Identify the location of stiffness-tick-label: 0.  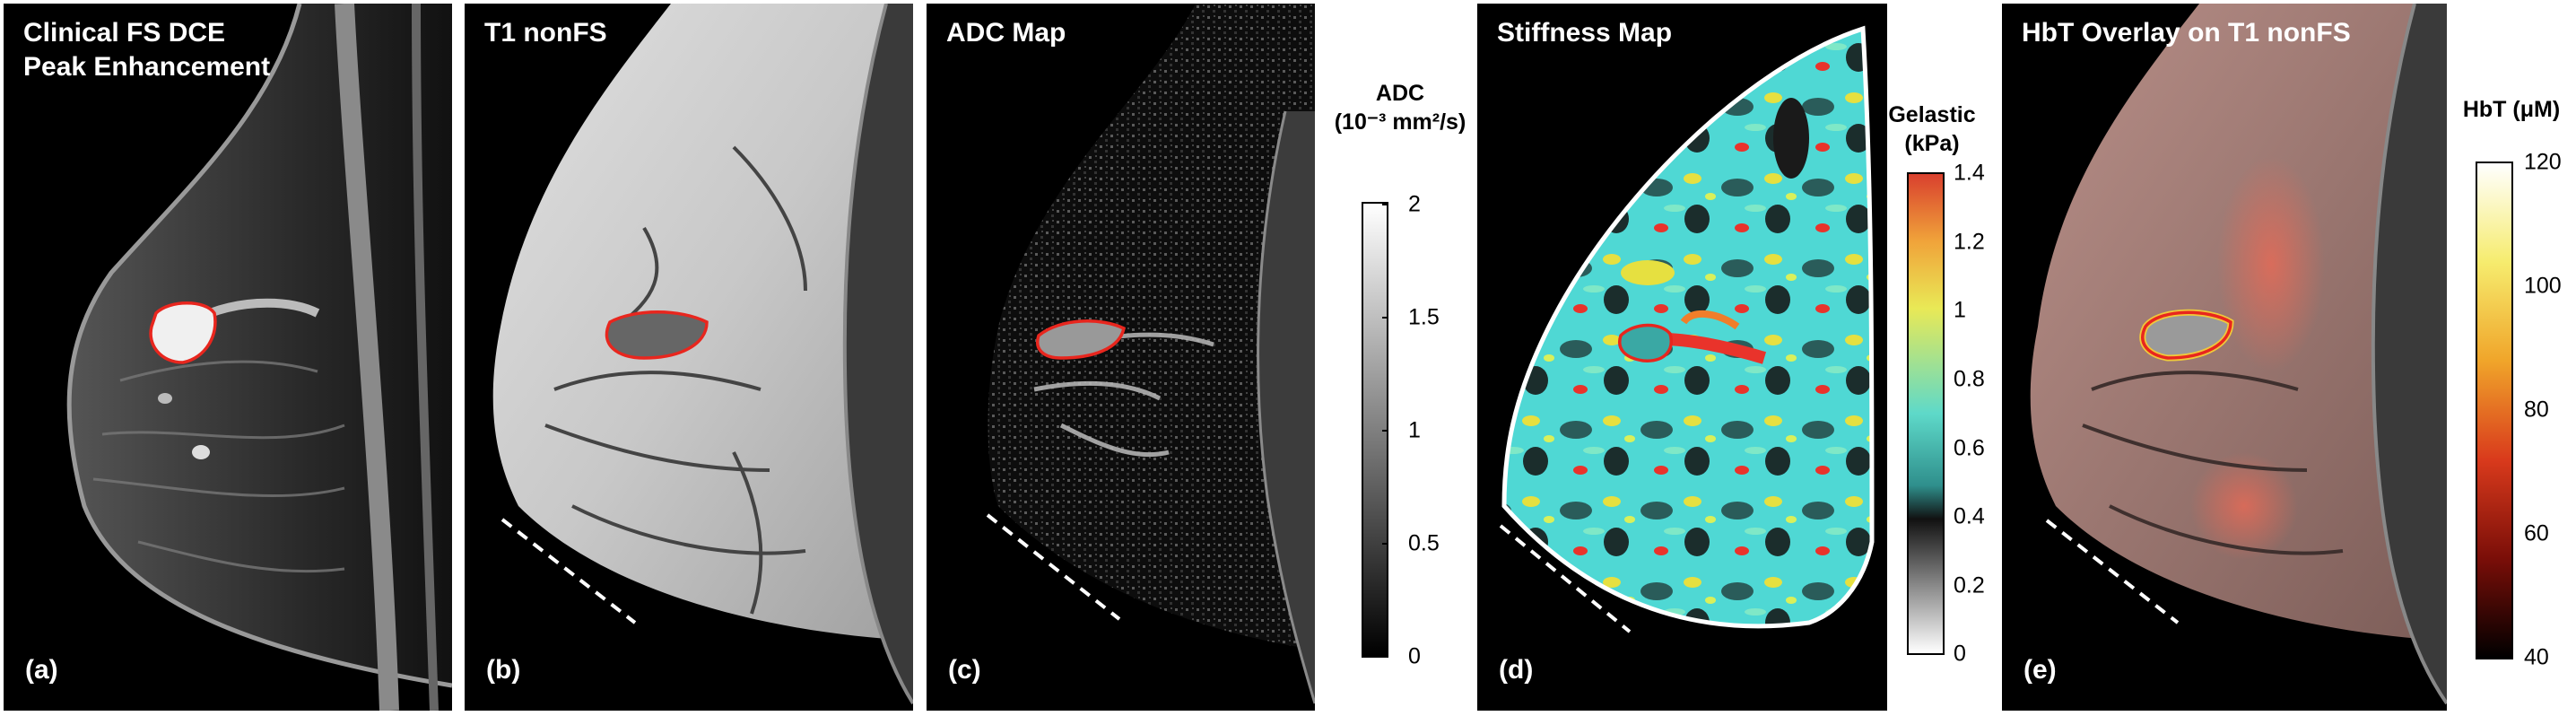
(1960, 654).